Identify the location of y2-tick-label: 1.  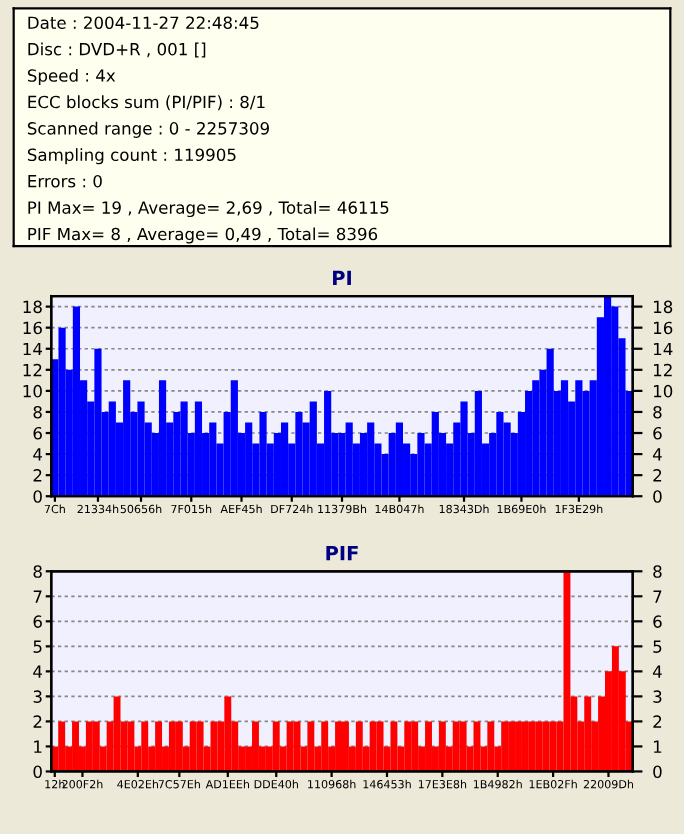
(657, 746).